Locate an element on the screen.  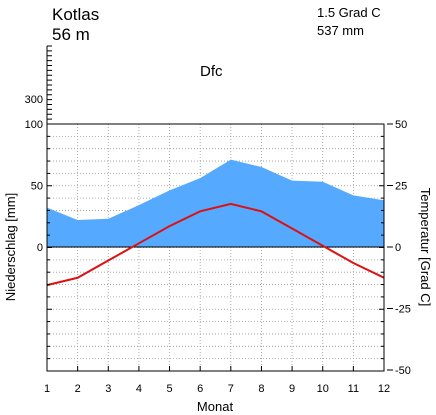
annual-precipitation: 537 mm is located at coordinates (340, 30).